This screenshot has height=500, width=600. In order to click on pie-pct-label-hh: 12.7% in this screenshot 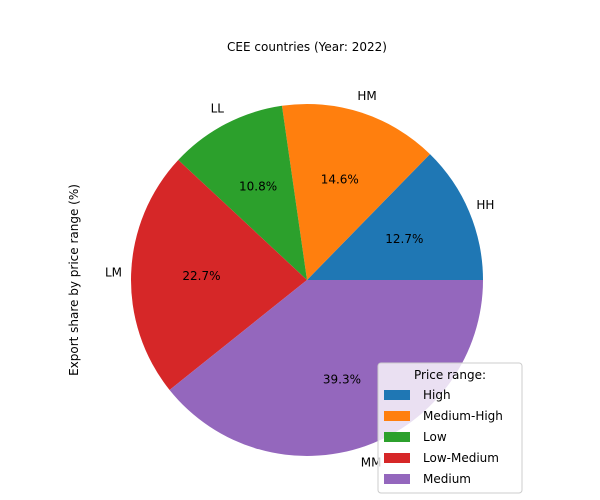, I will do `click(404, 239)`.